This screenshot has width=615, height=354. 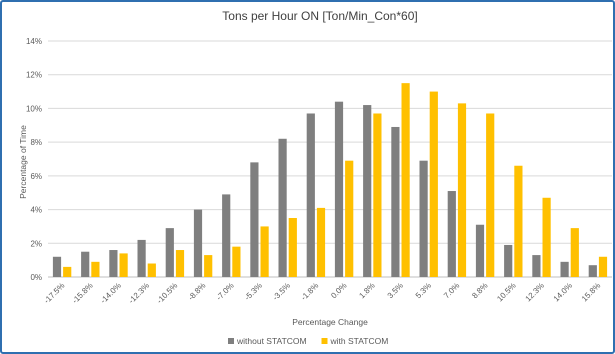 What do you see at coordinates (139, 293) in the screenshot?
I see `x-tick-label: -12.3%` at bounding box center [139, 293].